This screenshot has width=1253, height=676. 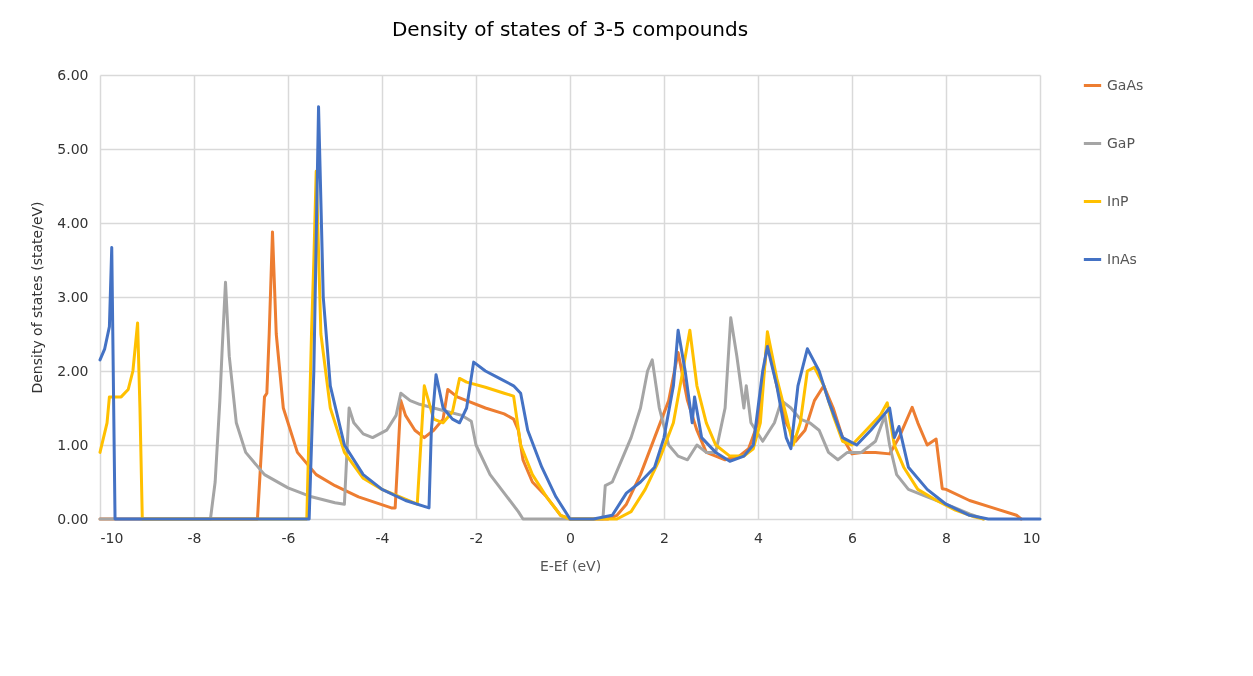 What do you see at coordinates (570, 537) in the screenshot?
I see `x-tick-label: 0` at bounding box center [570, 537].